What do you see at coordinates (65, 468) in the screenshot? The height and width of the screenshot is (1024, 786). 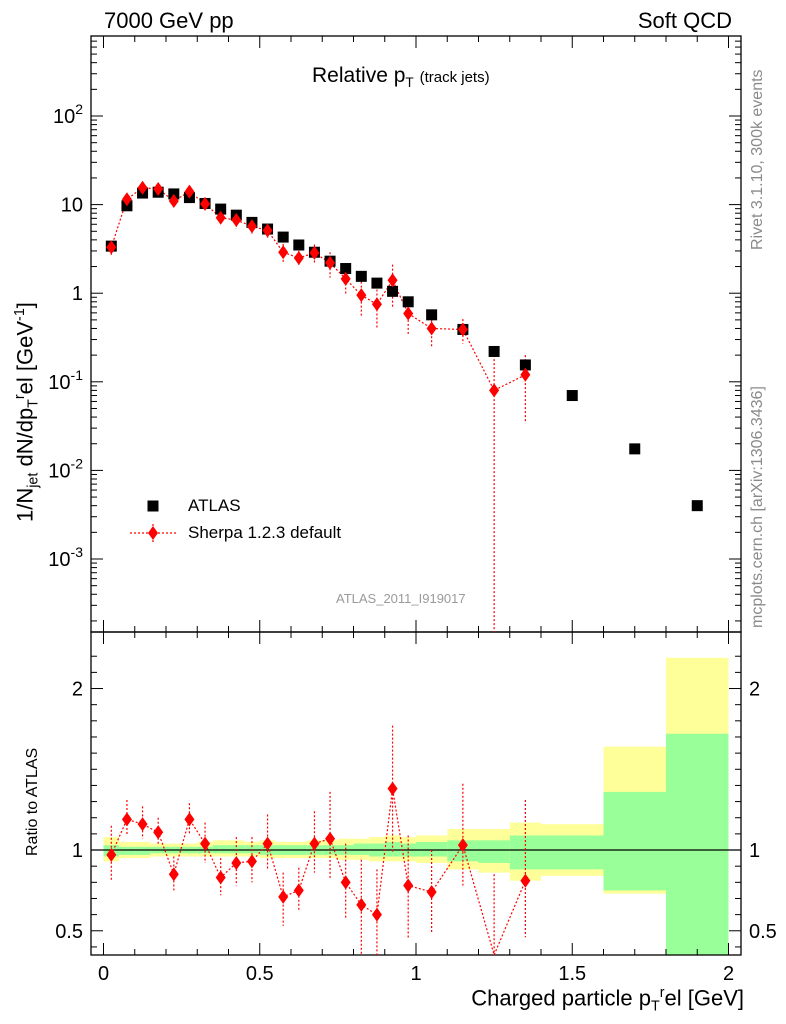 I see `main-y-tick-label: 10⁻²` at bounding box center [65, 468].